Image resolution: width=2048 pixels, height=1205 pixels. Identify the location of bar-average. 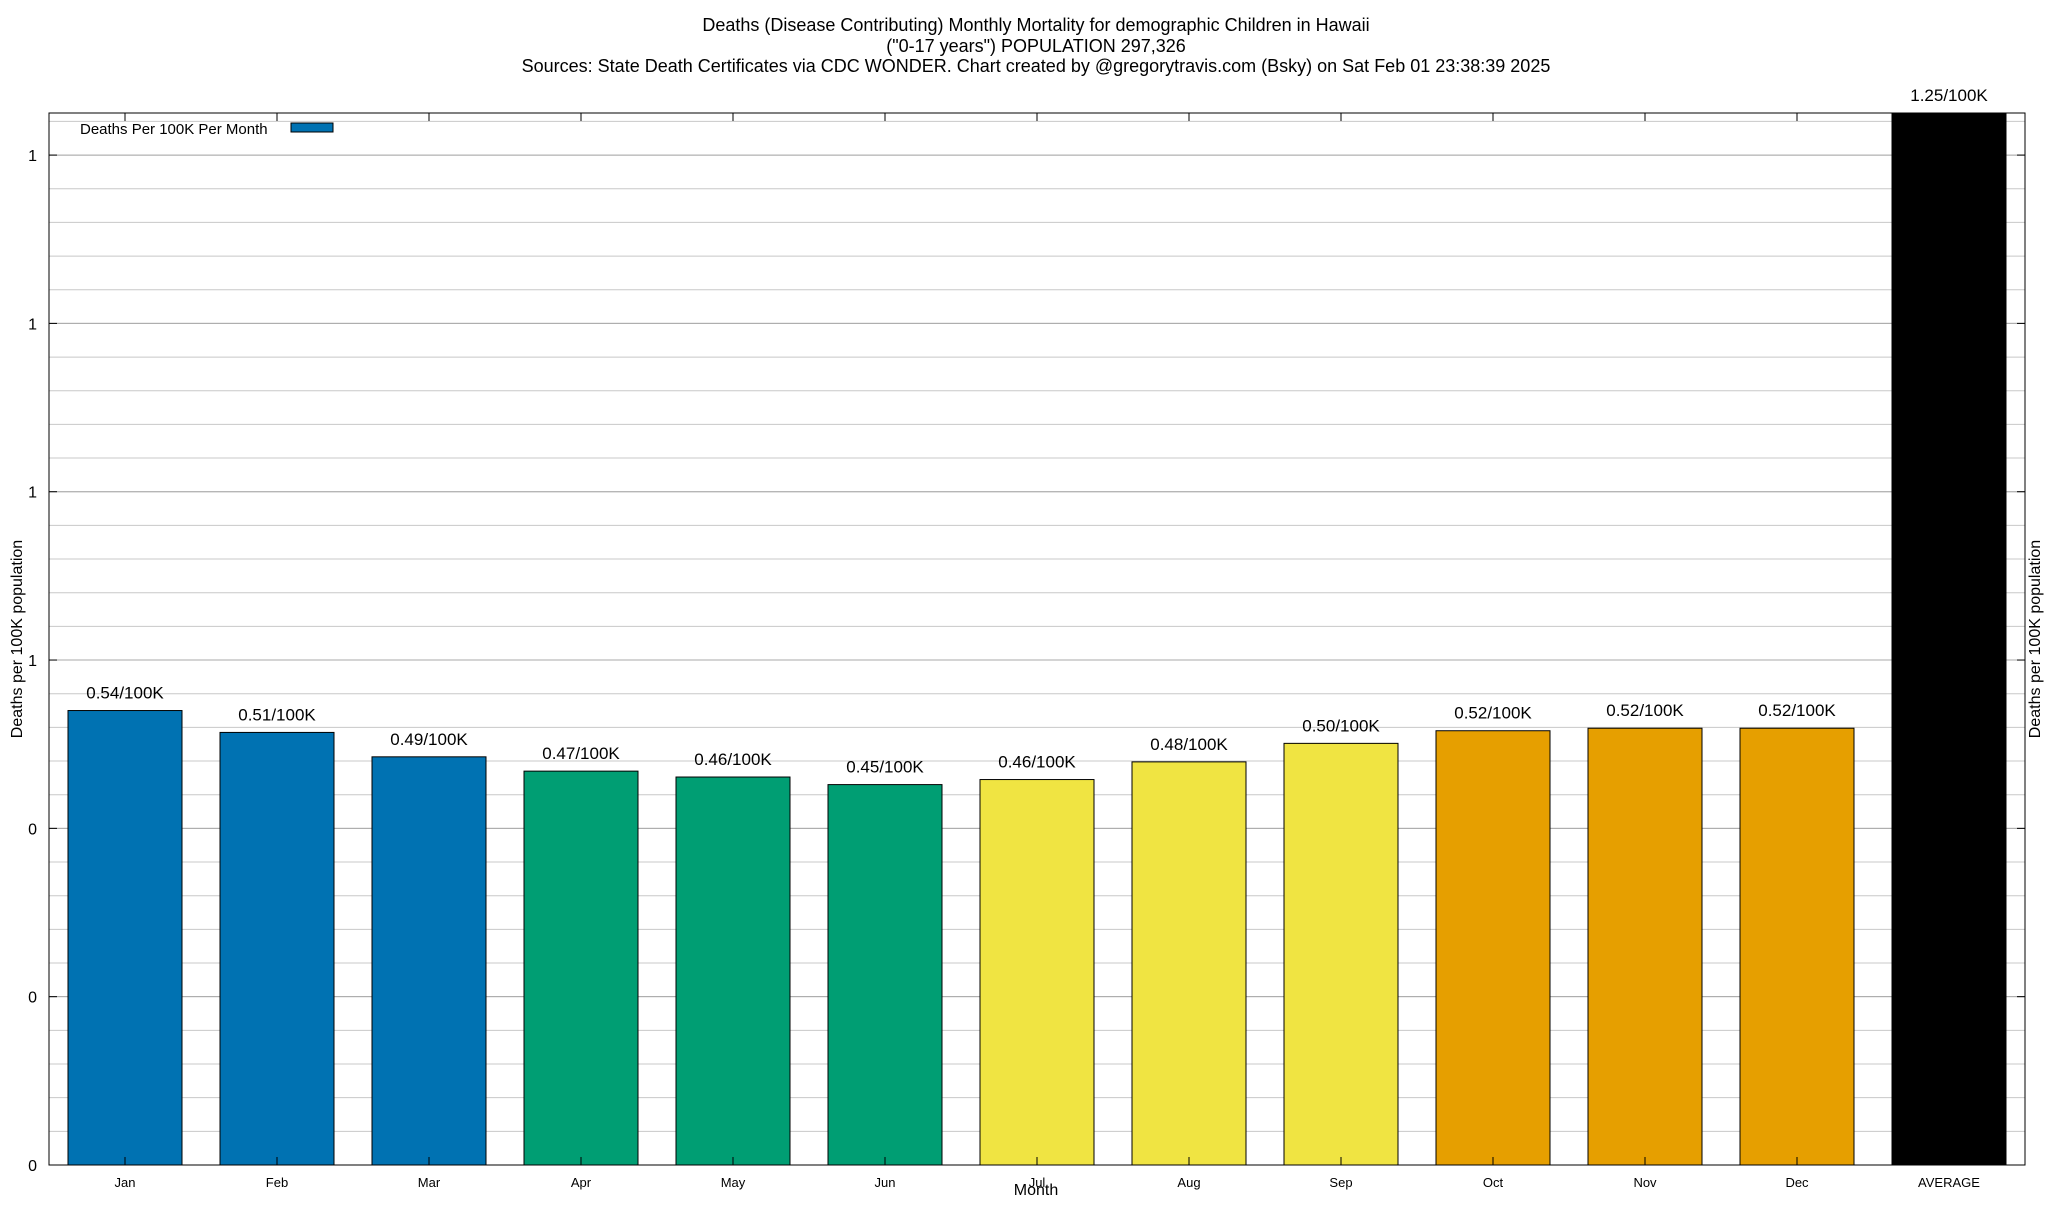
(1949, 639).